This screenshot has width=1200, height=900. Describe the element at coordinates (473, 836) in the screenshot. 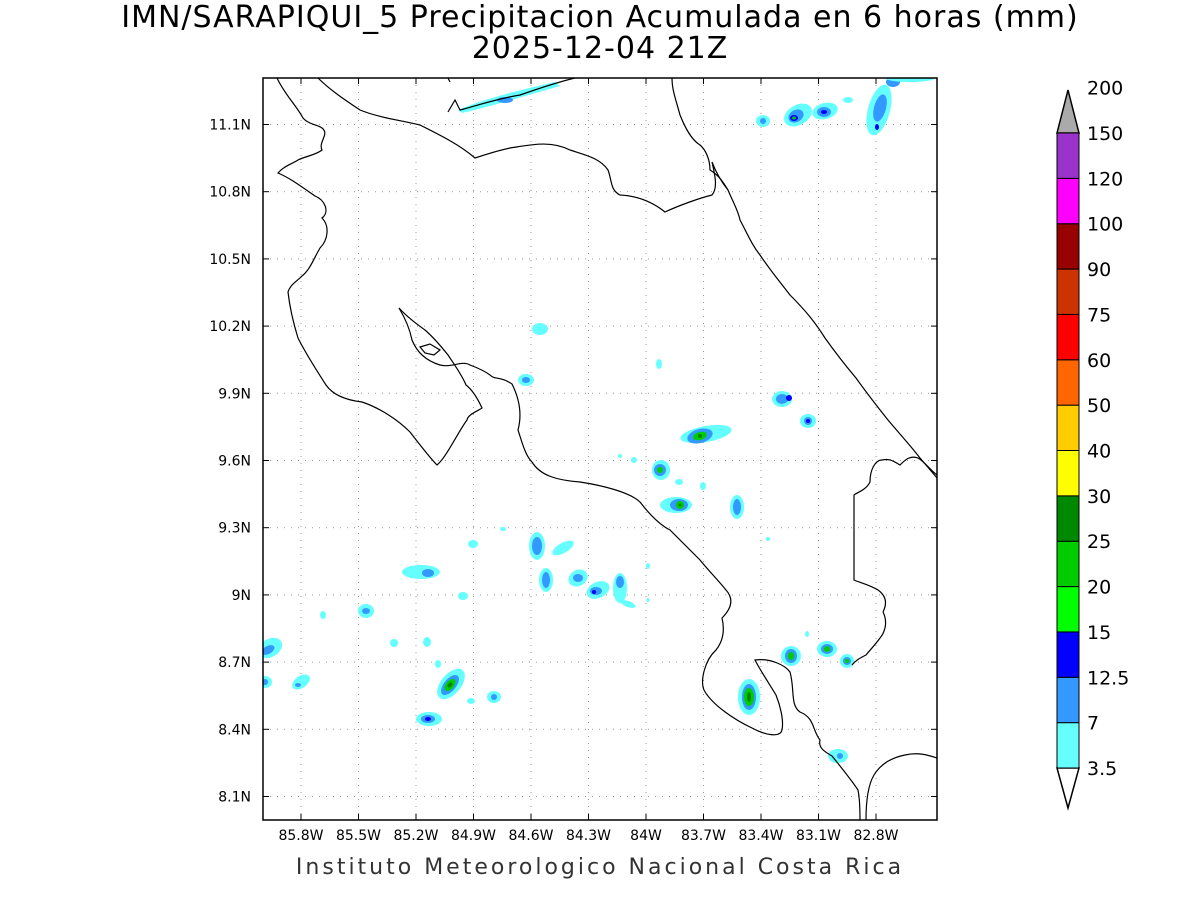

I see `x-tick-label: 84.9W` at that location.